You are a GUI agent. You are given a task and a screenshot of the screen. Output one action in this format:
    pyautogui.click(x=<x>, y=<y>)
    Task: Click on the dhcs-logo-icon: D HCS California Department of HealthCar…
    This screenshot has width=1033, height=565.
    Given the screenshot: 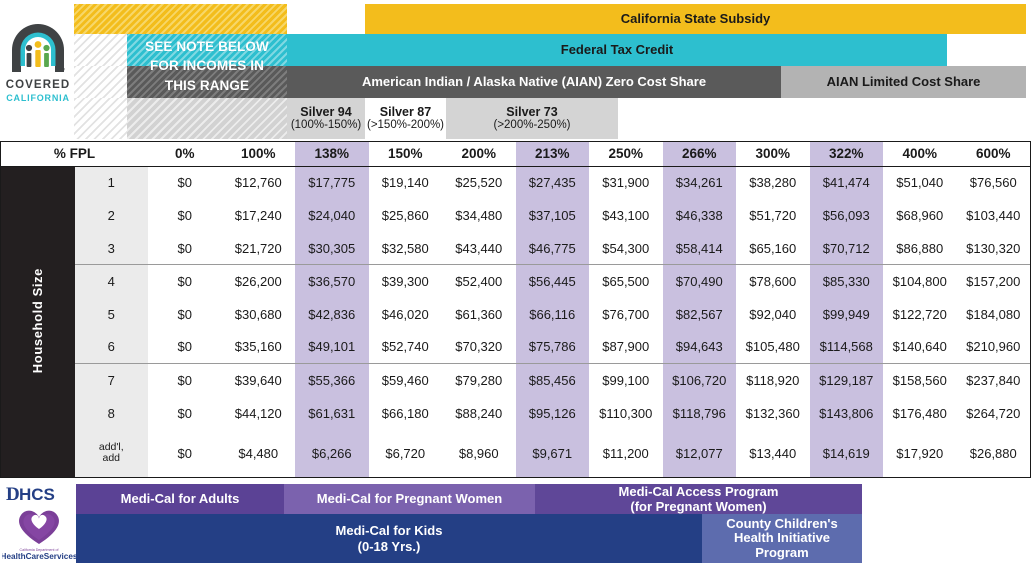 What is the action you would take?
    pyautogui.click(x=39, y=522)
    